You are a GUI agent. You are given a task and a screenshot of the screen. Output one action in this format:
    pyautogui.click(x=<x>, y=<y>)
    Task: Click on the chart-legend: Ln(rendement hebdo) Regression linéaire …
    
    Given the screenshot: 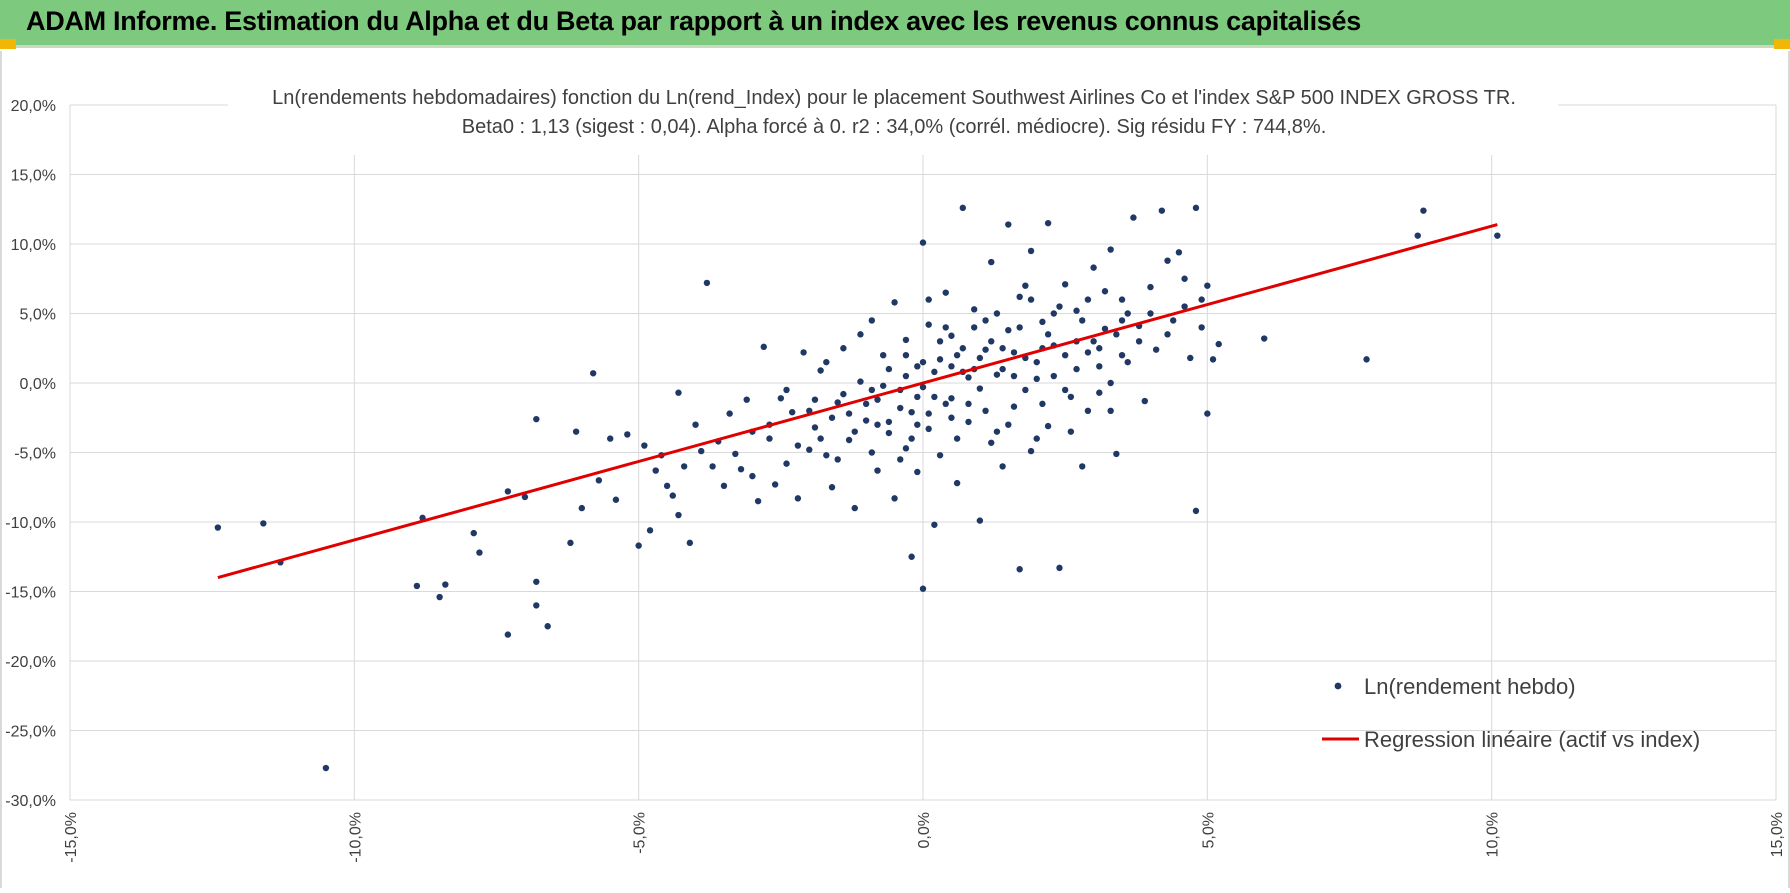 What is the action you would take?
    pyautogui.click(x=1511, y=713)
    